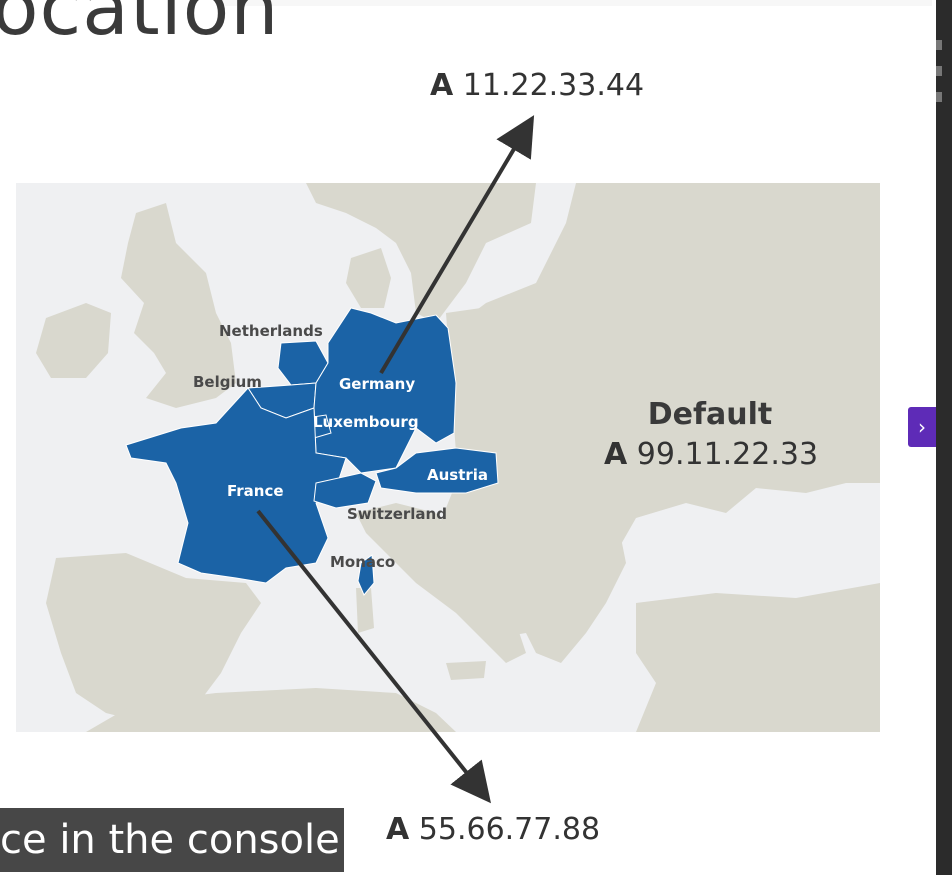  What do you see at coordinates (616, 454) in the screenshot?
I see `default-type: A` at bounding box center [616, 454].